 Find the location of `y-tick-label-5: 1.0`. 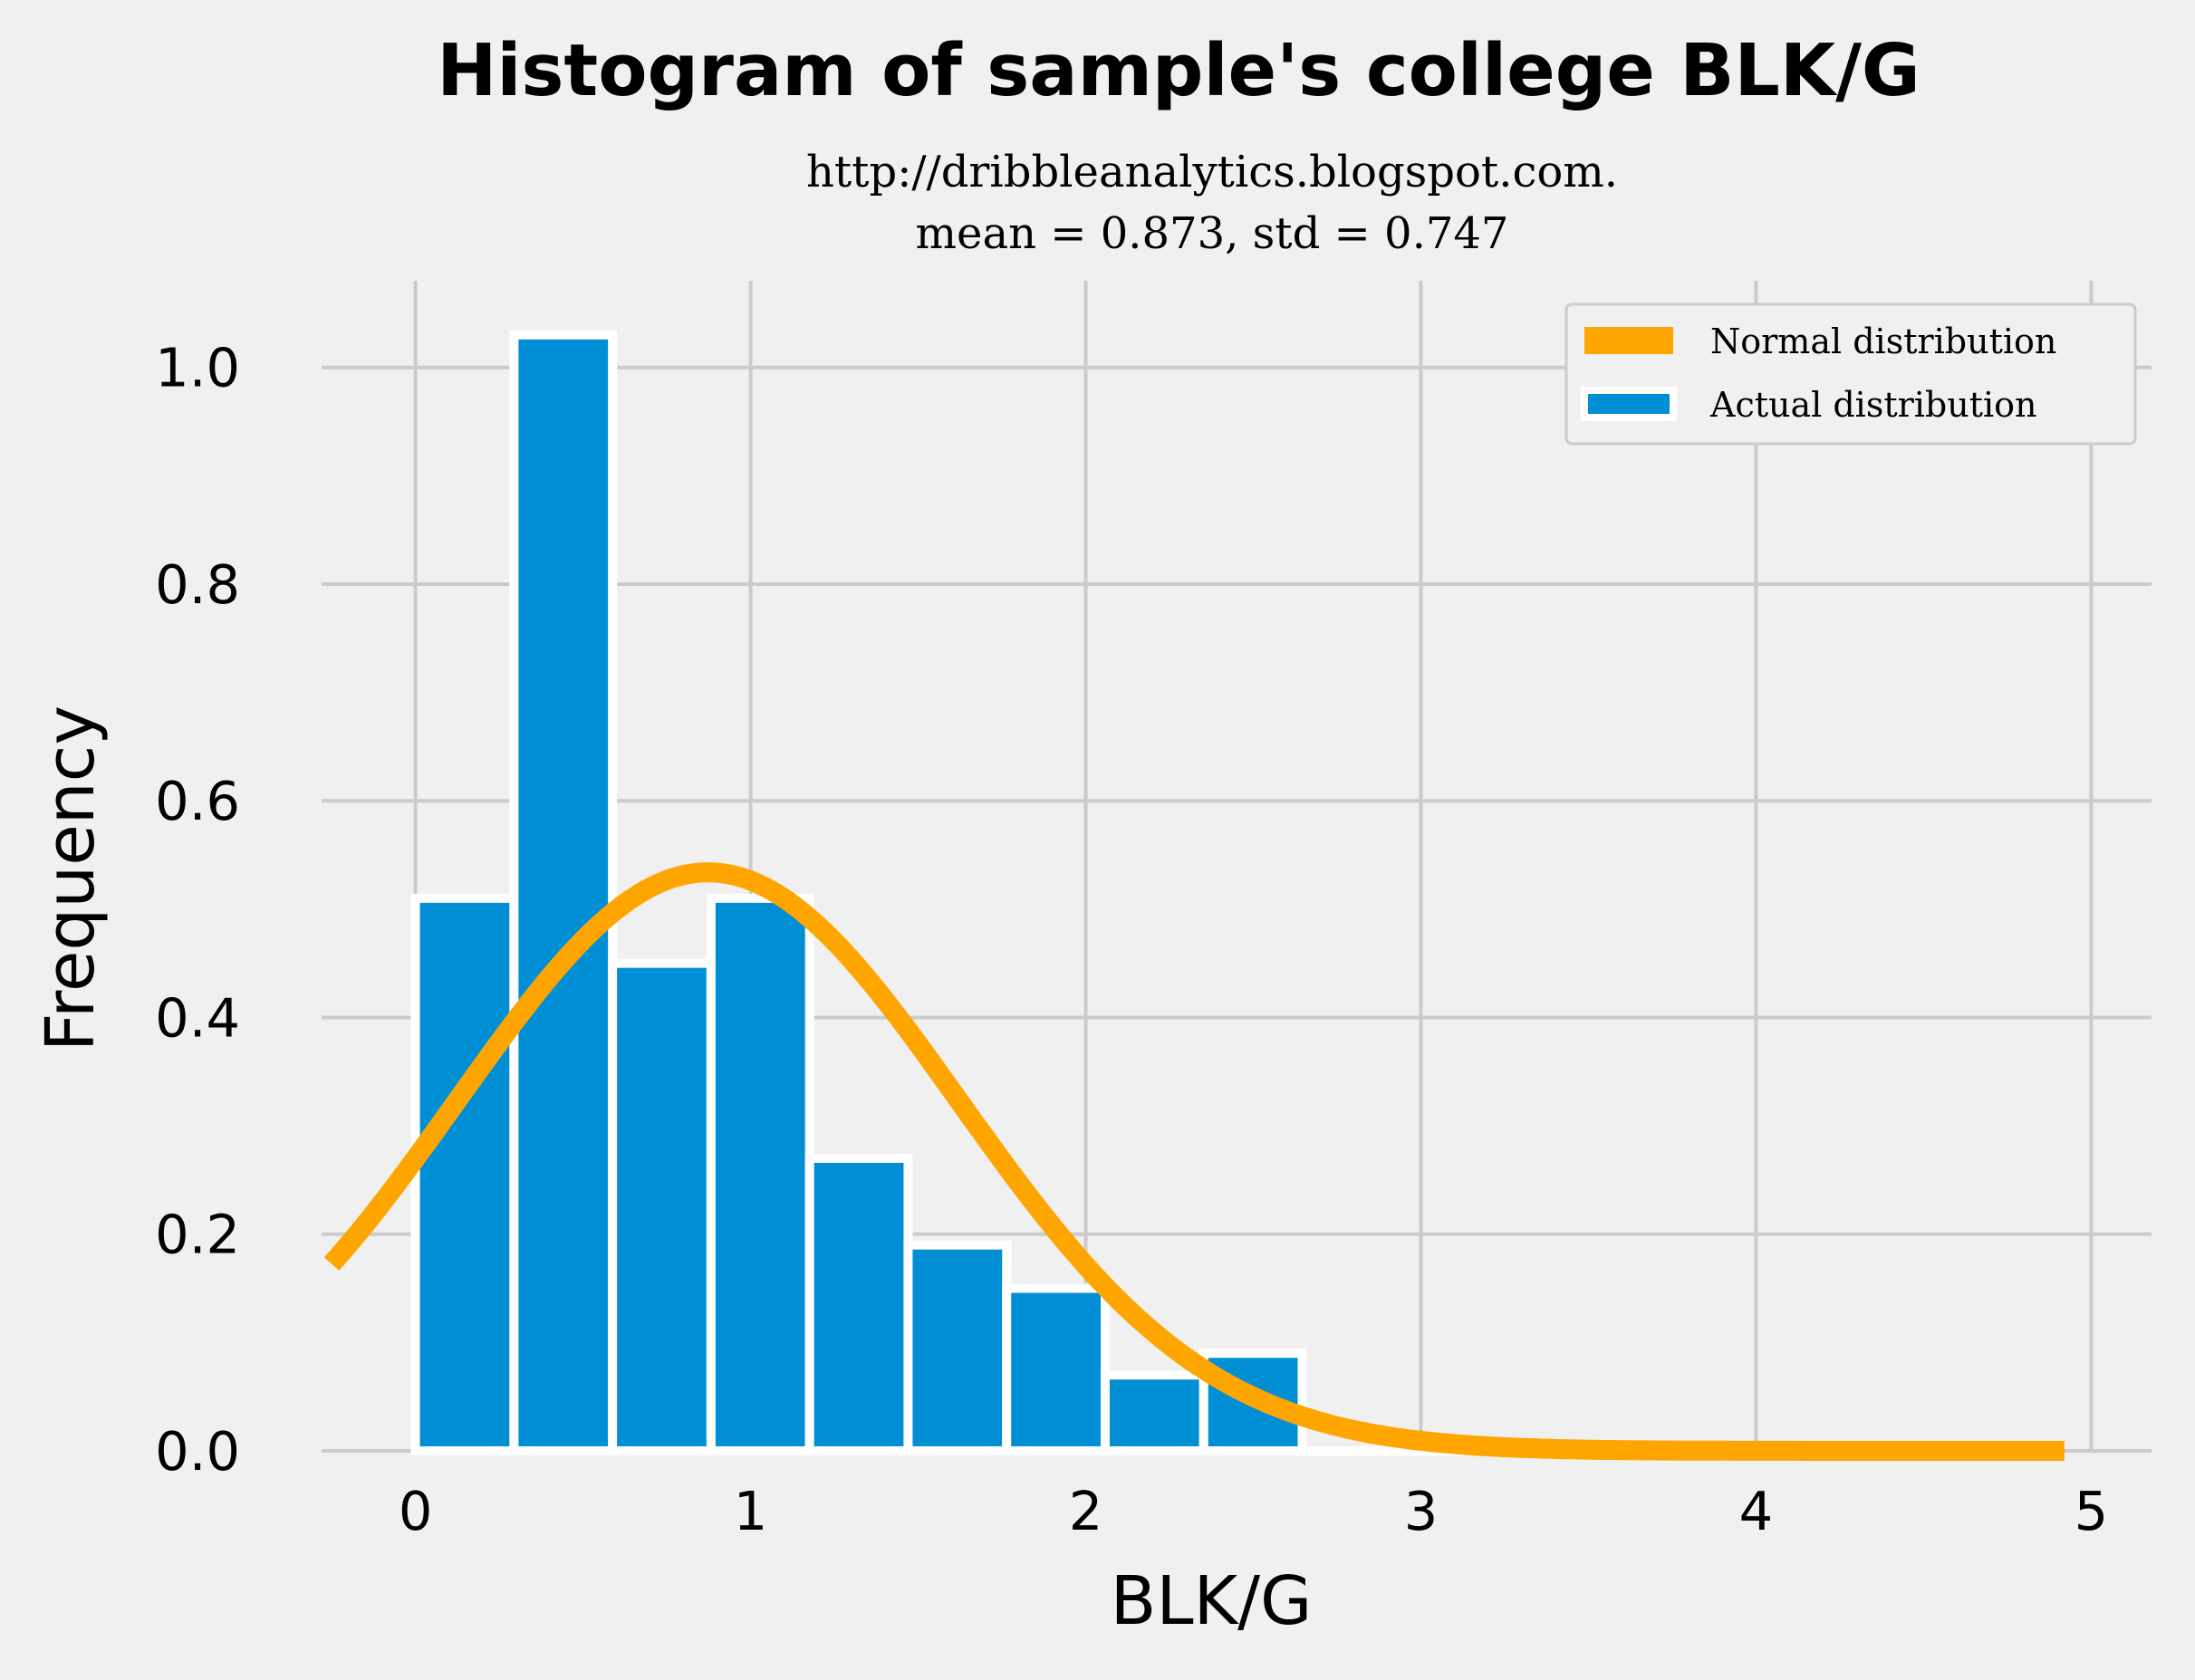

y-tick-label-5: 1.0 is located at coordinates (197, 368).